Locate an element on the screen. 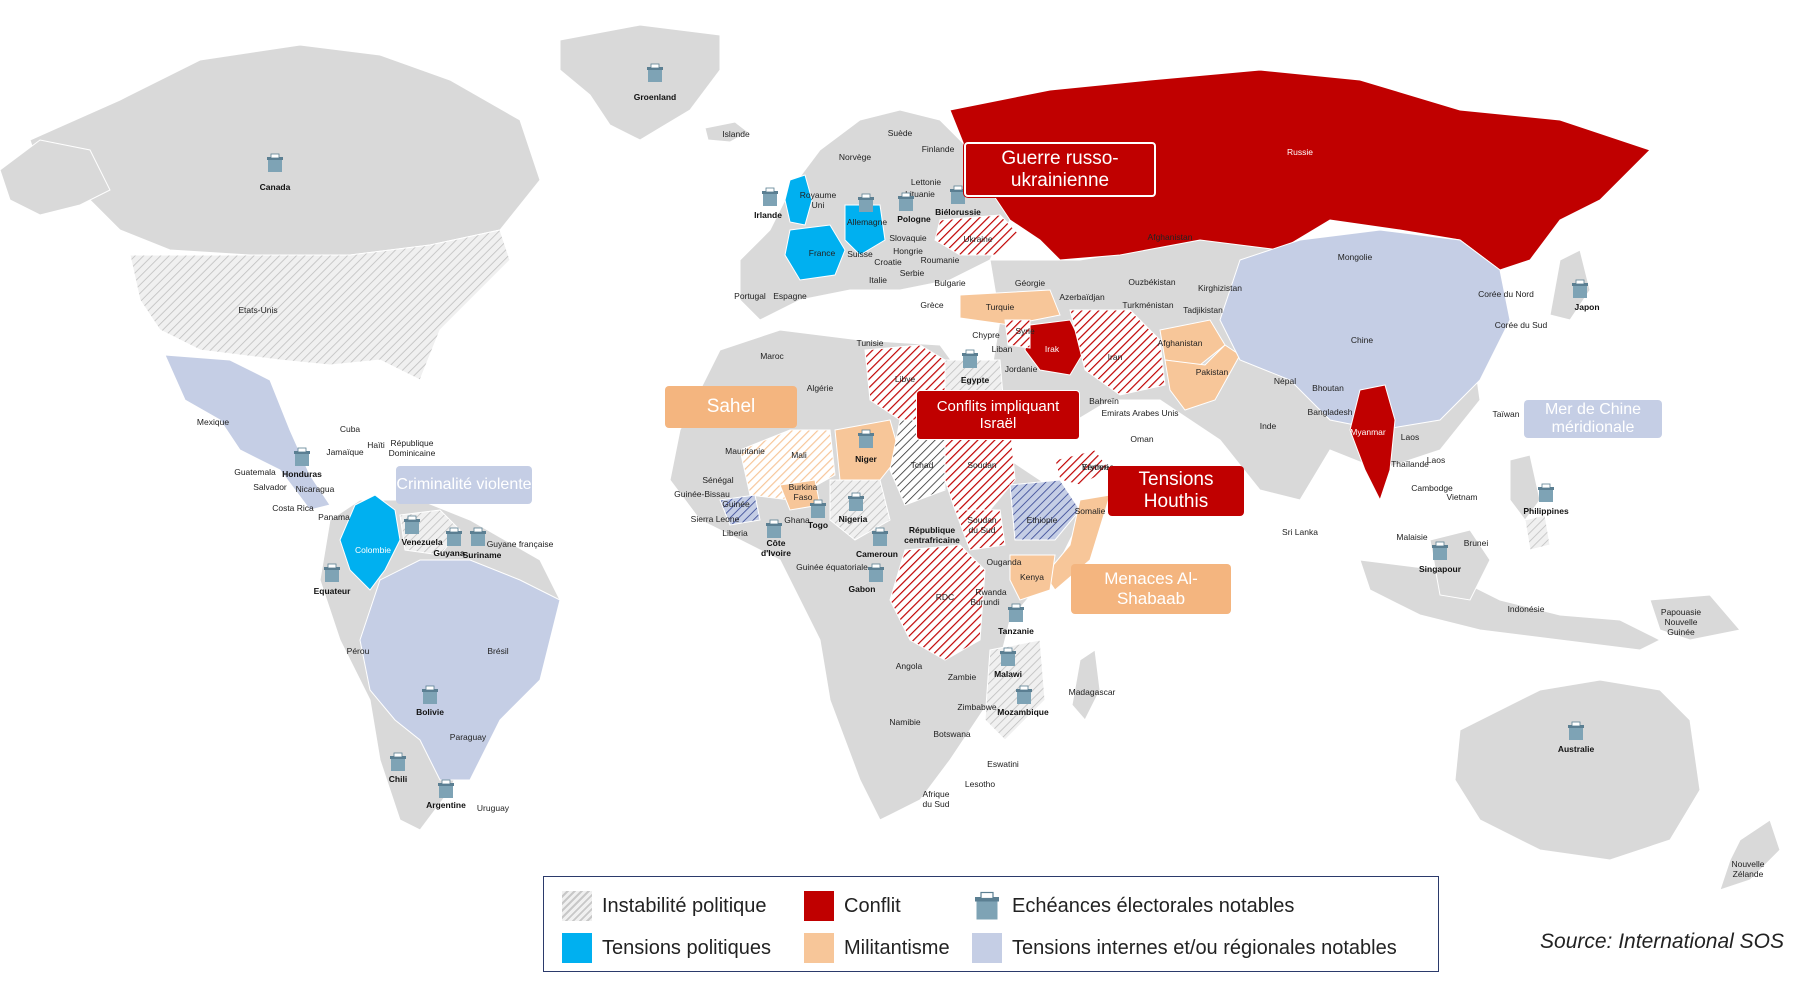  label-bhoutan: Bhoutan is located at coordinates (1328, 388).